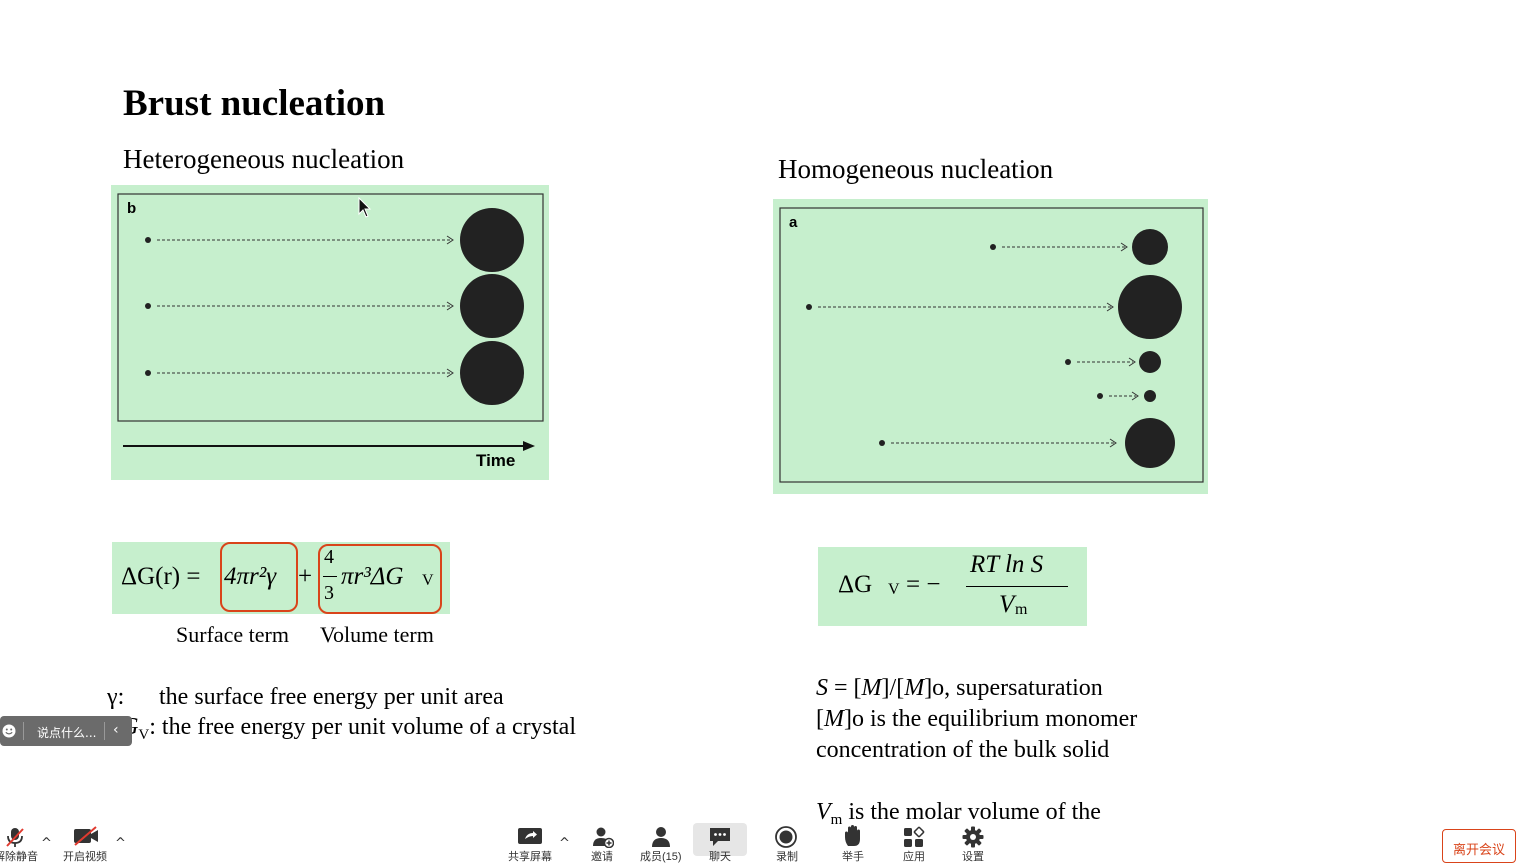  What do you see at coordinates (329, 557) in the screenshot?
I see `fraction-numerator: 4` at bounding box center [329, 557].